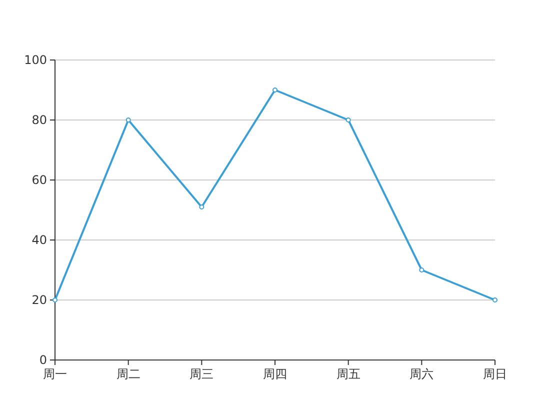 This screenshot has height=420, width=550. Describe the element at coordinates (39, 300) in the screenshot. I see `y-tick-label: 20` at that location.